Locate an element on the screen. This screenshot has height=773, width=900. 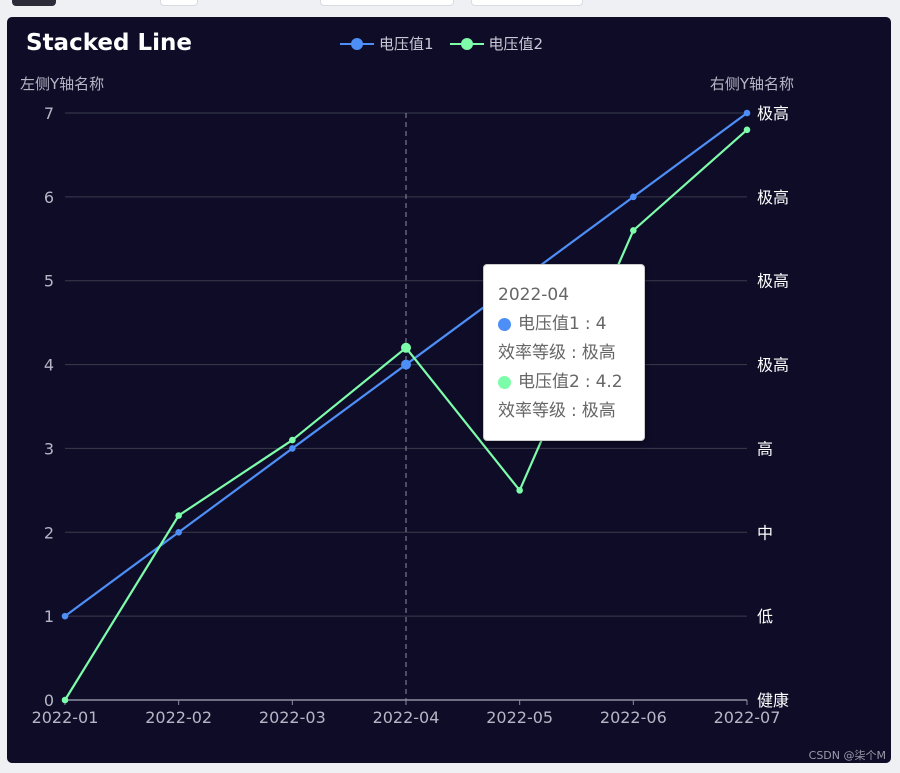
y-left-tick-label: 5 is located at coordinates (49, 281).